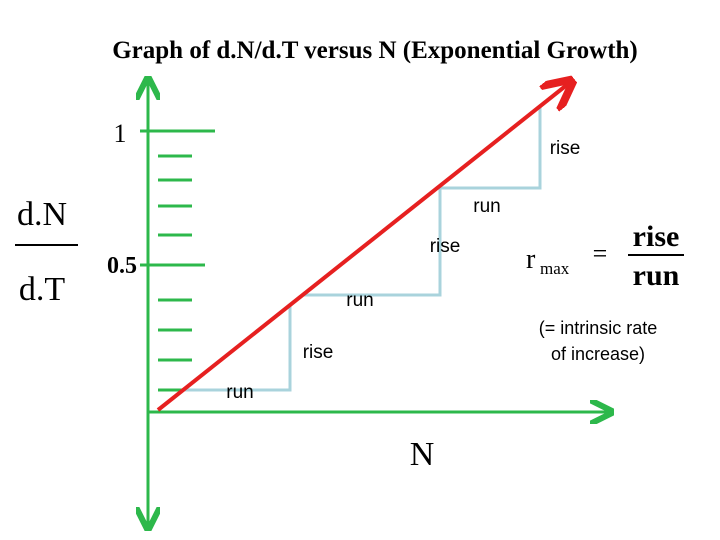  Describe the element at coordinates (422, 454) in the screenshot. I see `x-label: N` at that location.